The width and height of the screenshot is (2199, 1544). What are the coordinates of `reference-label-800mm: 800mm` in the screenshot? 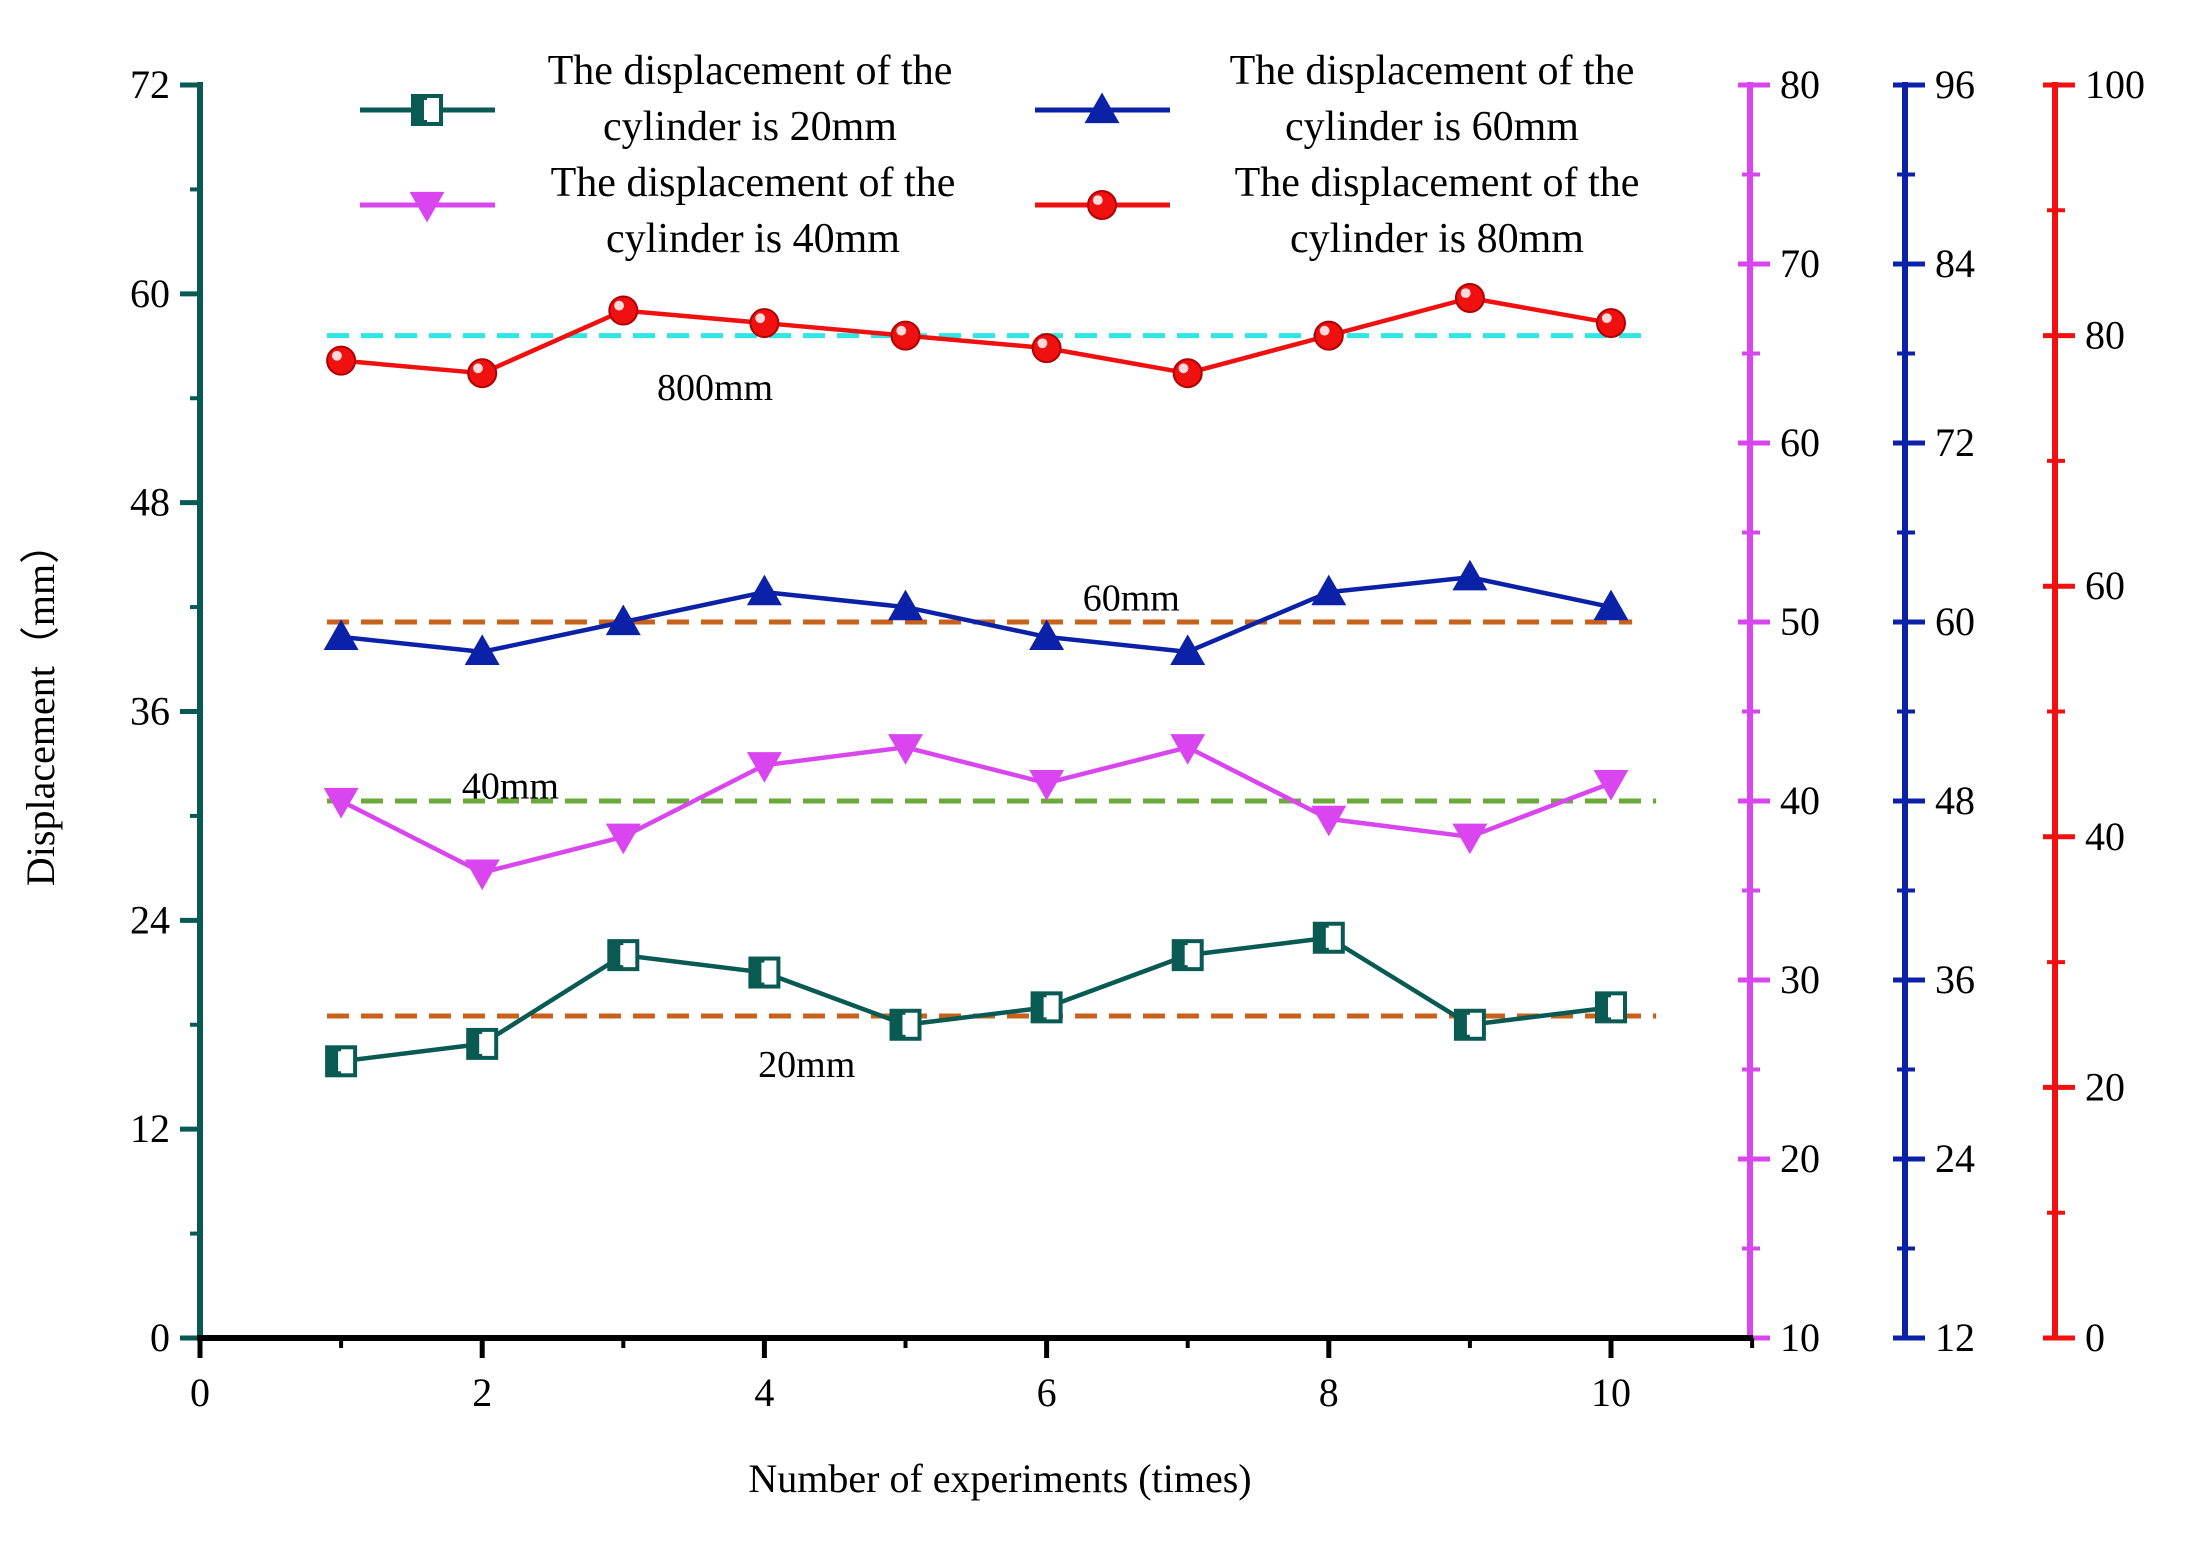 It's located at (715, 388).